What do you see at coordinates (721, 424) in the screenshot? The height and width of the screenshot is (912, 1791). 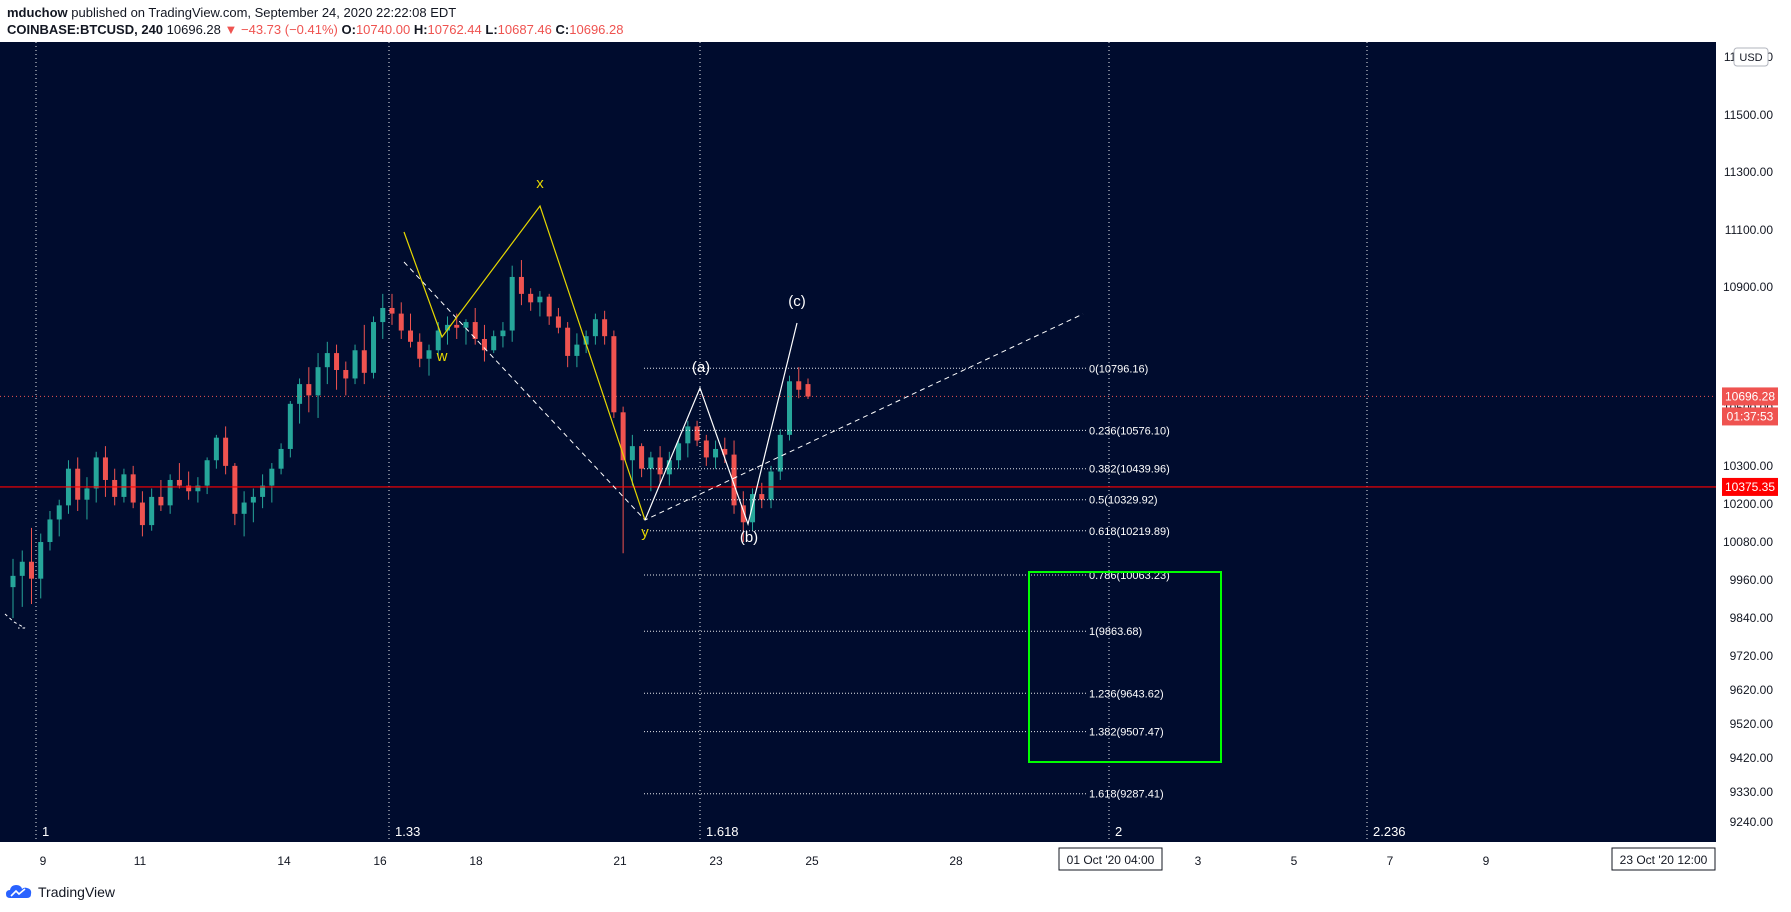 I see `wave-abc-line` at bounding box center [721, 424].